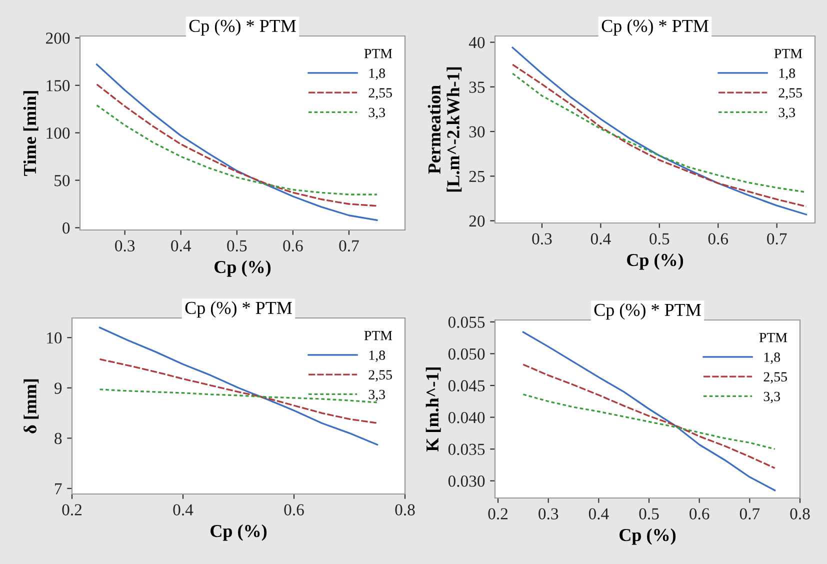  Describe the element at coordinates (466, 418) in the screenshot. I see `y-tick-label: 0.040` at that location.